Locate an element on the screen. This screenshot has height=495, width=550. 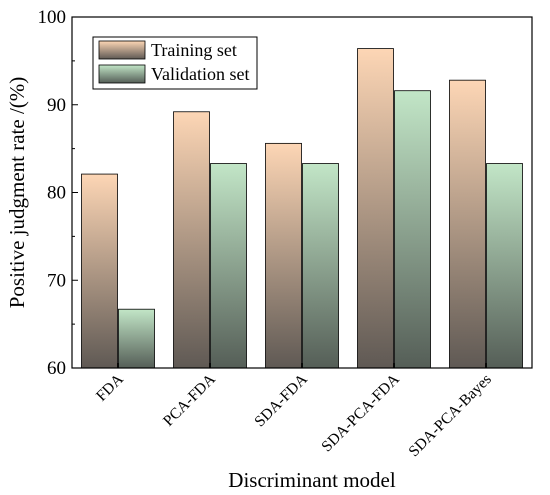
bar-training-set-sda-pca-bayes is located at coordinates (467, 224).